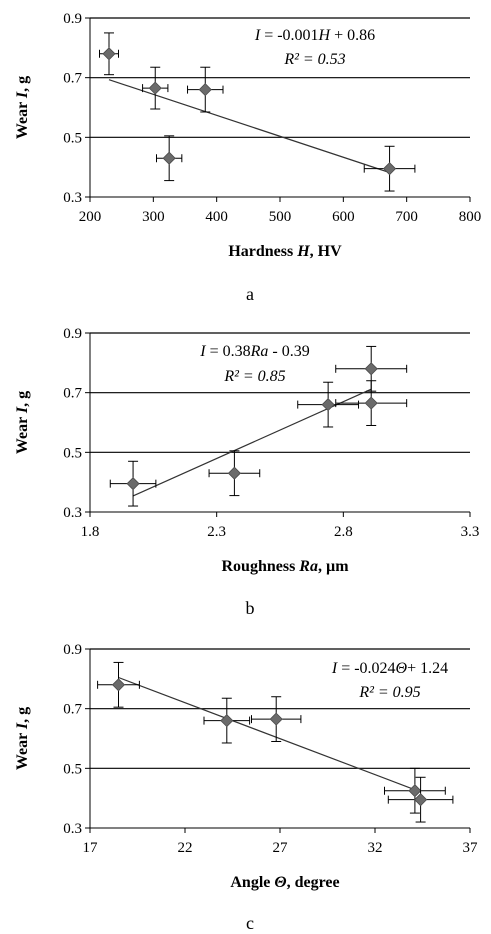  Describe the element at coordinates (389, 692) in the screenshot. I see `panel-c-r-squared: R² = 0.95` at that location.